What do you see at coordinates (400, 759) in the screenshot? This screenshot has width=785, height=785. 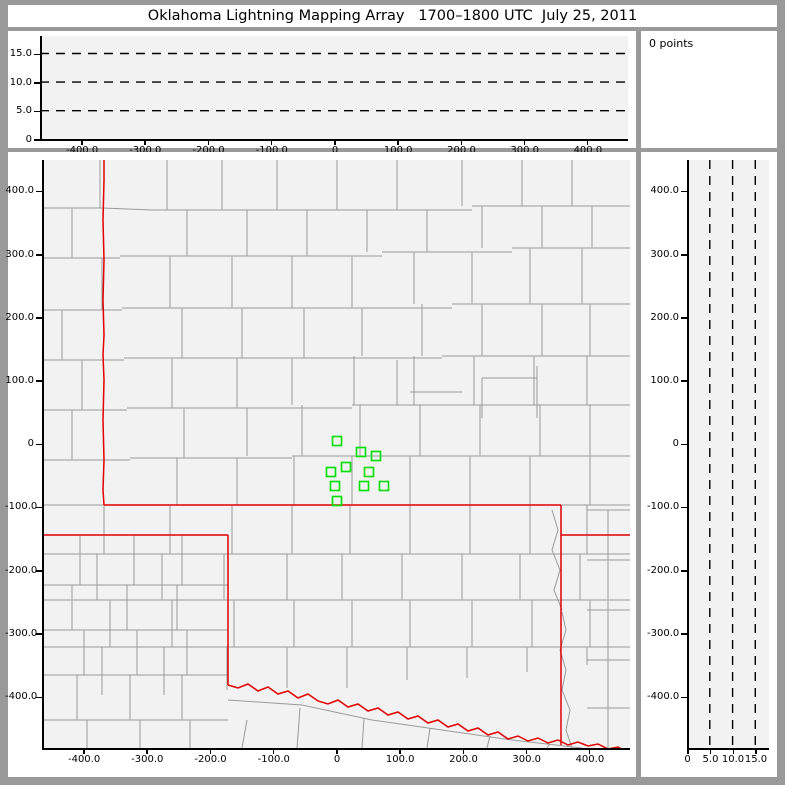 I see `map-xtick-label-100: 100.0` at bounding box center [400, 759].